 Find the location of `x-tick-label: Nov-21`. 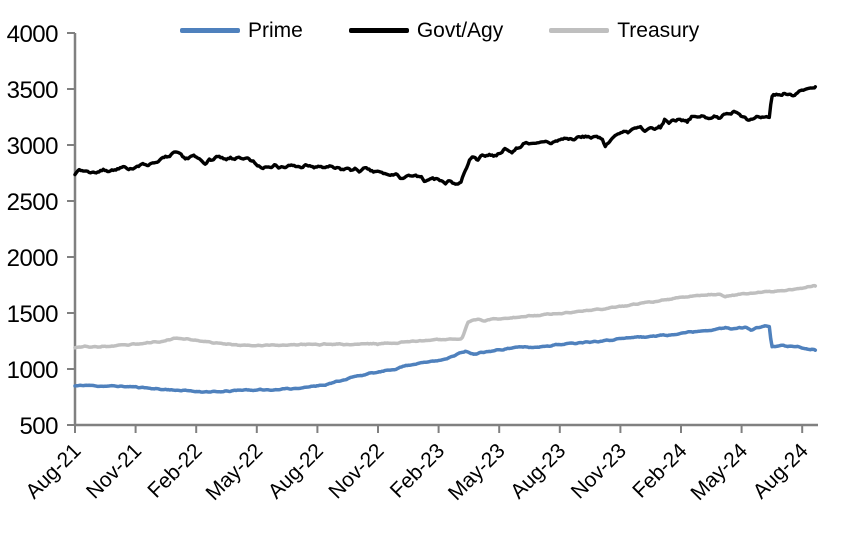

x-tick-label: Nov-21 is located at coordinates (114, 471).